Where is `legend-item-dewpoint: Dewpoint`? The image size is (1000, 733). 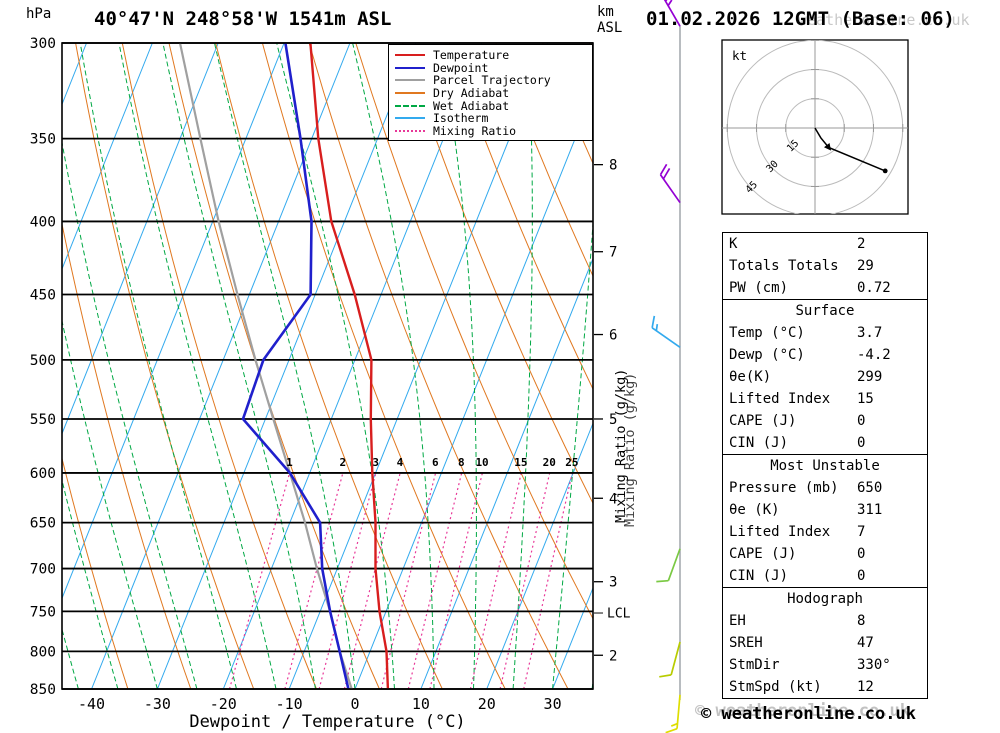
legend-item-dewpoint: Dewpoint is located at coordinates (490, 67).